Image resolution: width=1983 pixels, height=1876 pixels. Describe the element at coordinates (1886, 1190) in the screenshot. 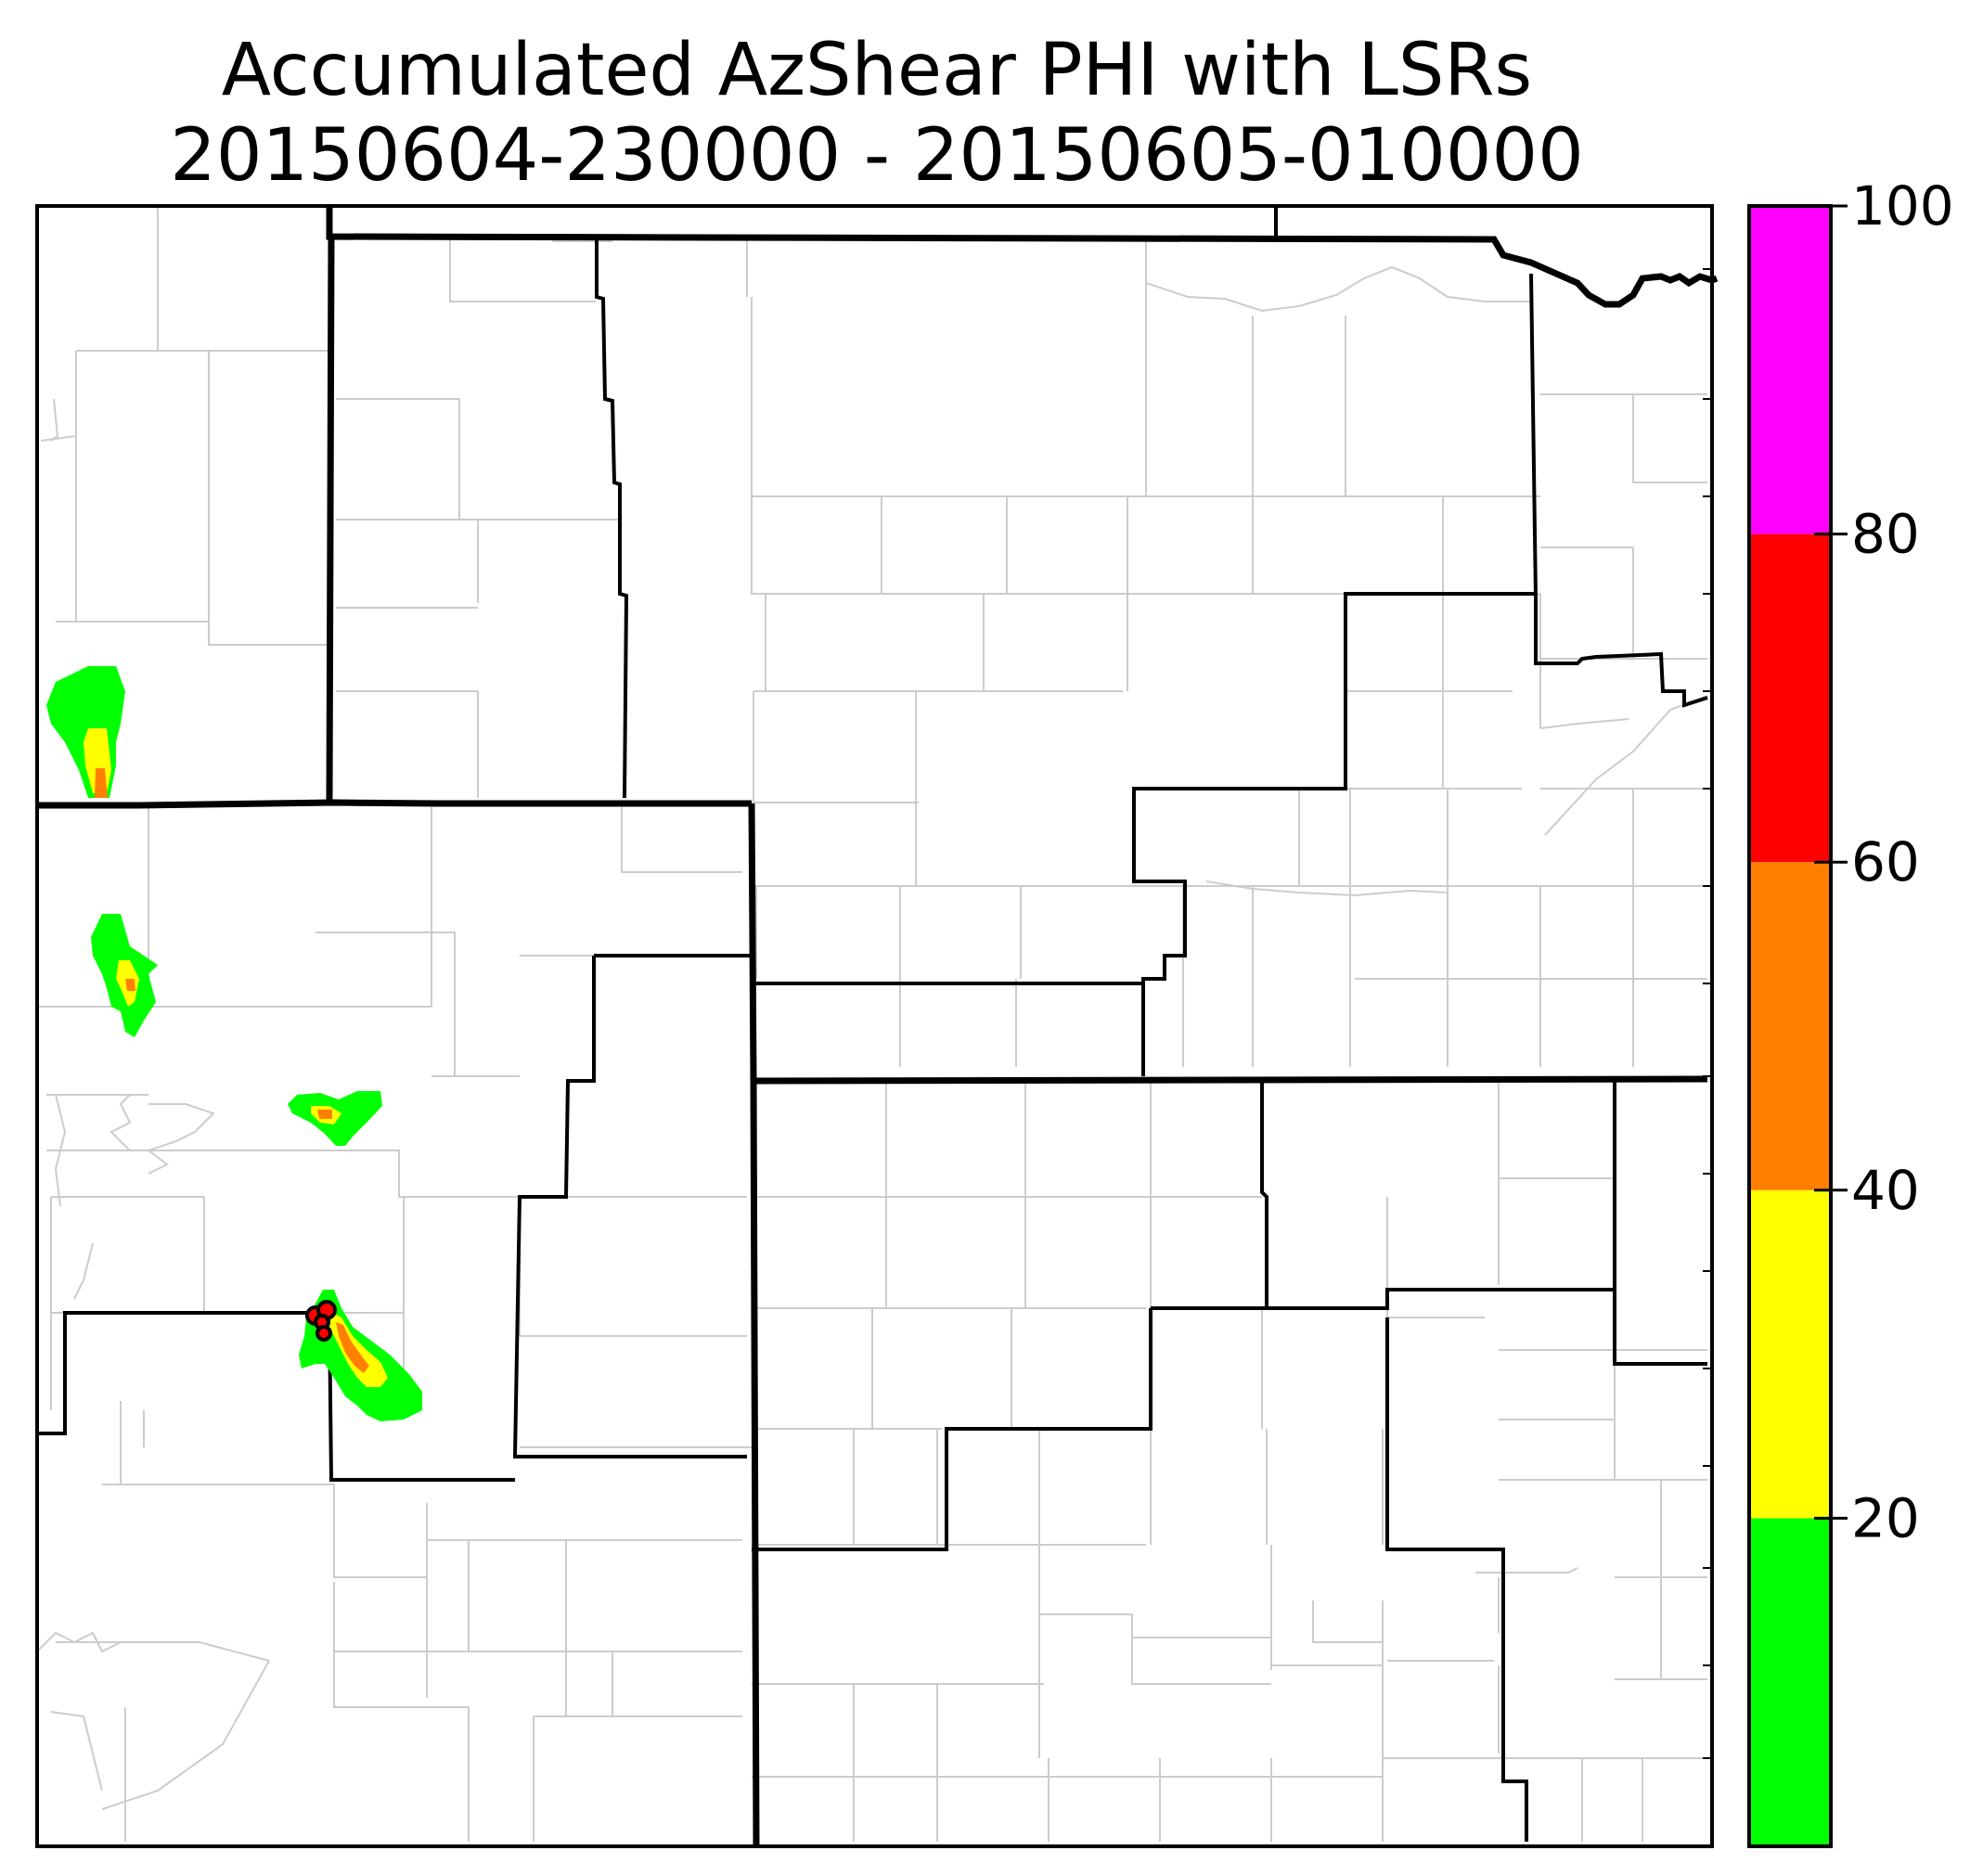

I see `colorbar-tick-label: 40` at that location.